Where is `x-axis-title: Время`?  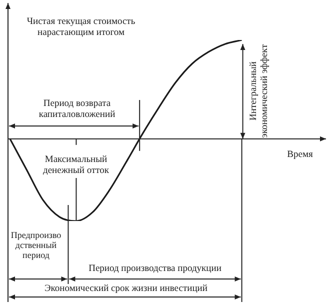 x-axis-title: Время is located at coordinates (300, 155).